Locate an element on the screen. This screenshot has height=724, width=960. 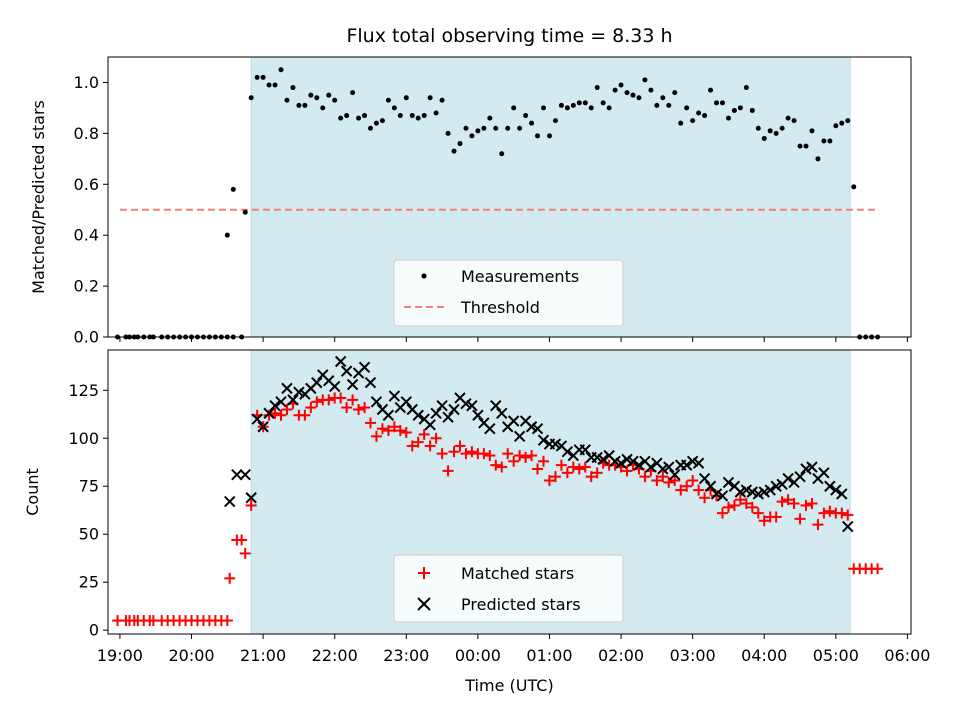
bottom-y-tick-label: 50 is located at coordinates (89, 534).